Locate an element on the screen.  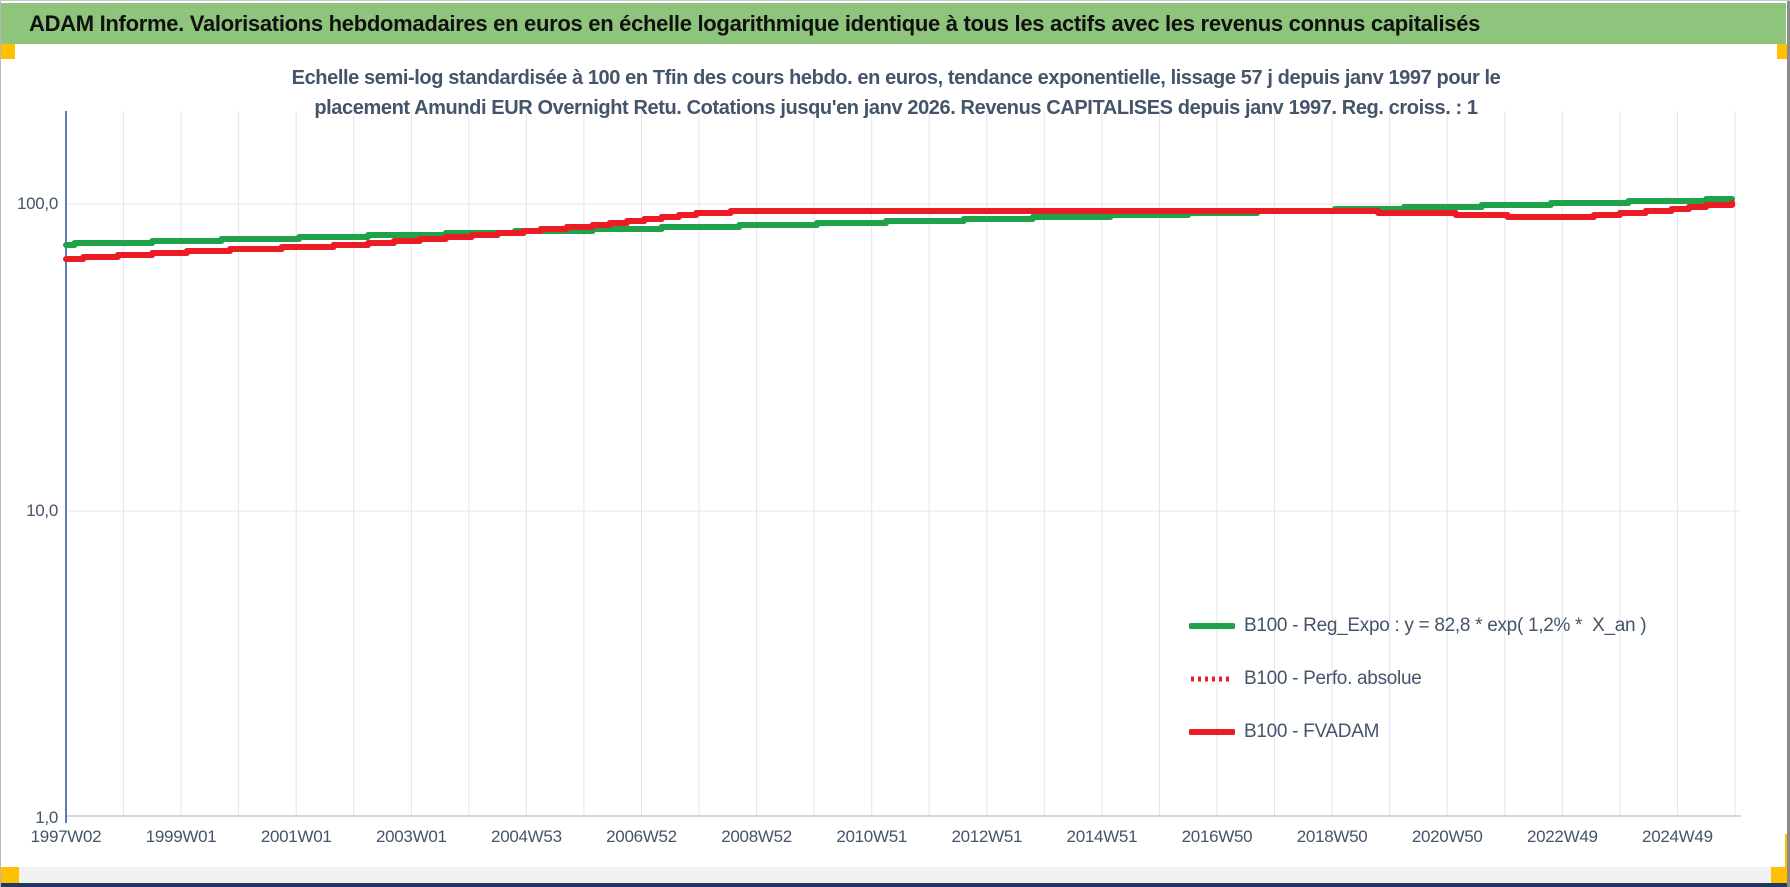
window-bottom-edge is located at coordinates (895, 885).